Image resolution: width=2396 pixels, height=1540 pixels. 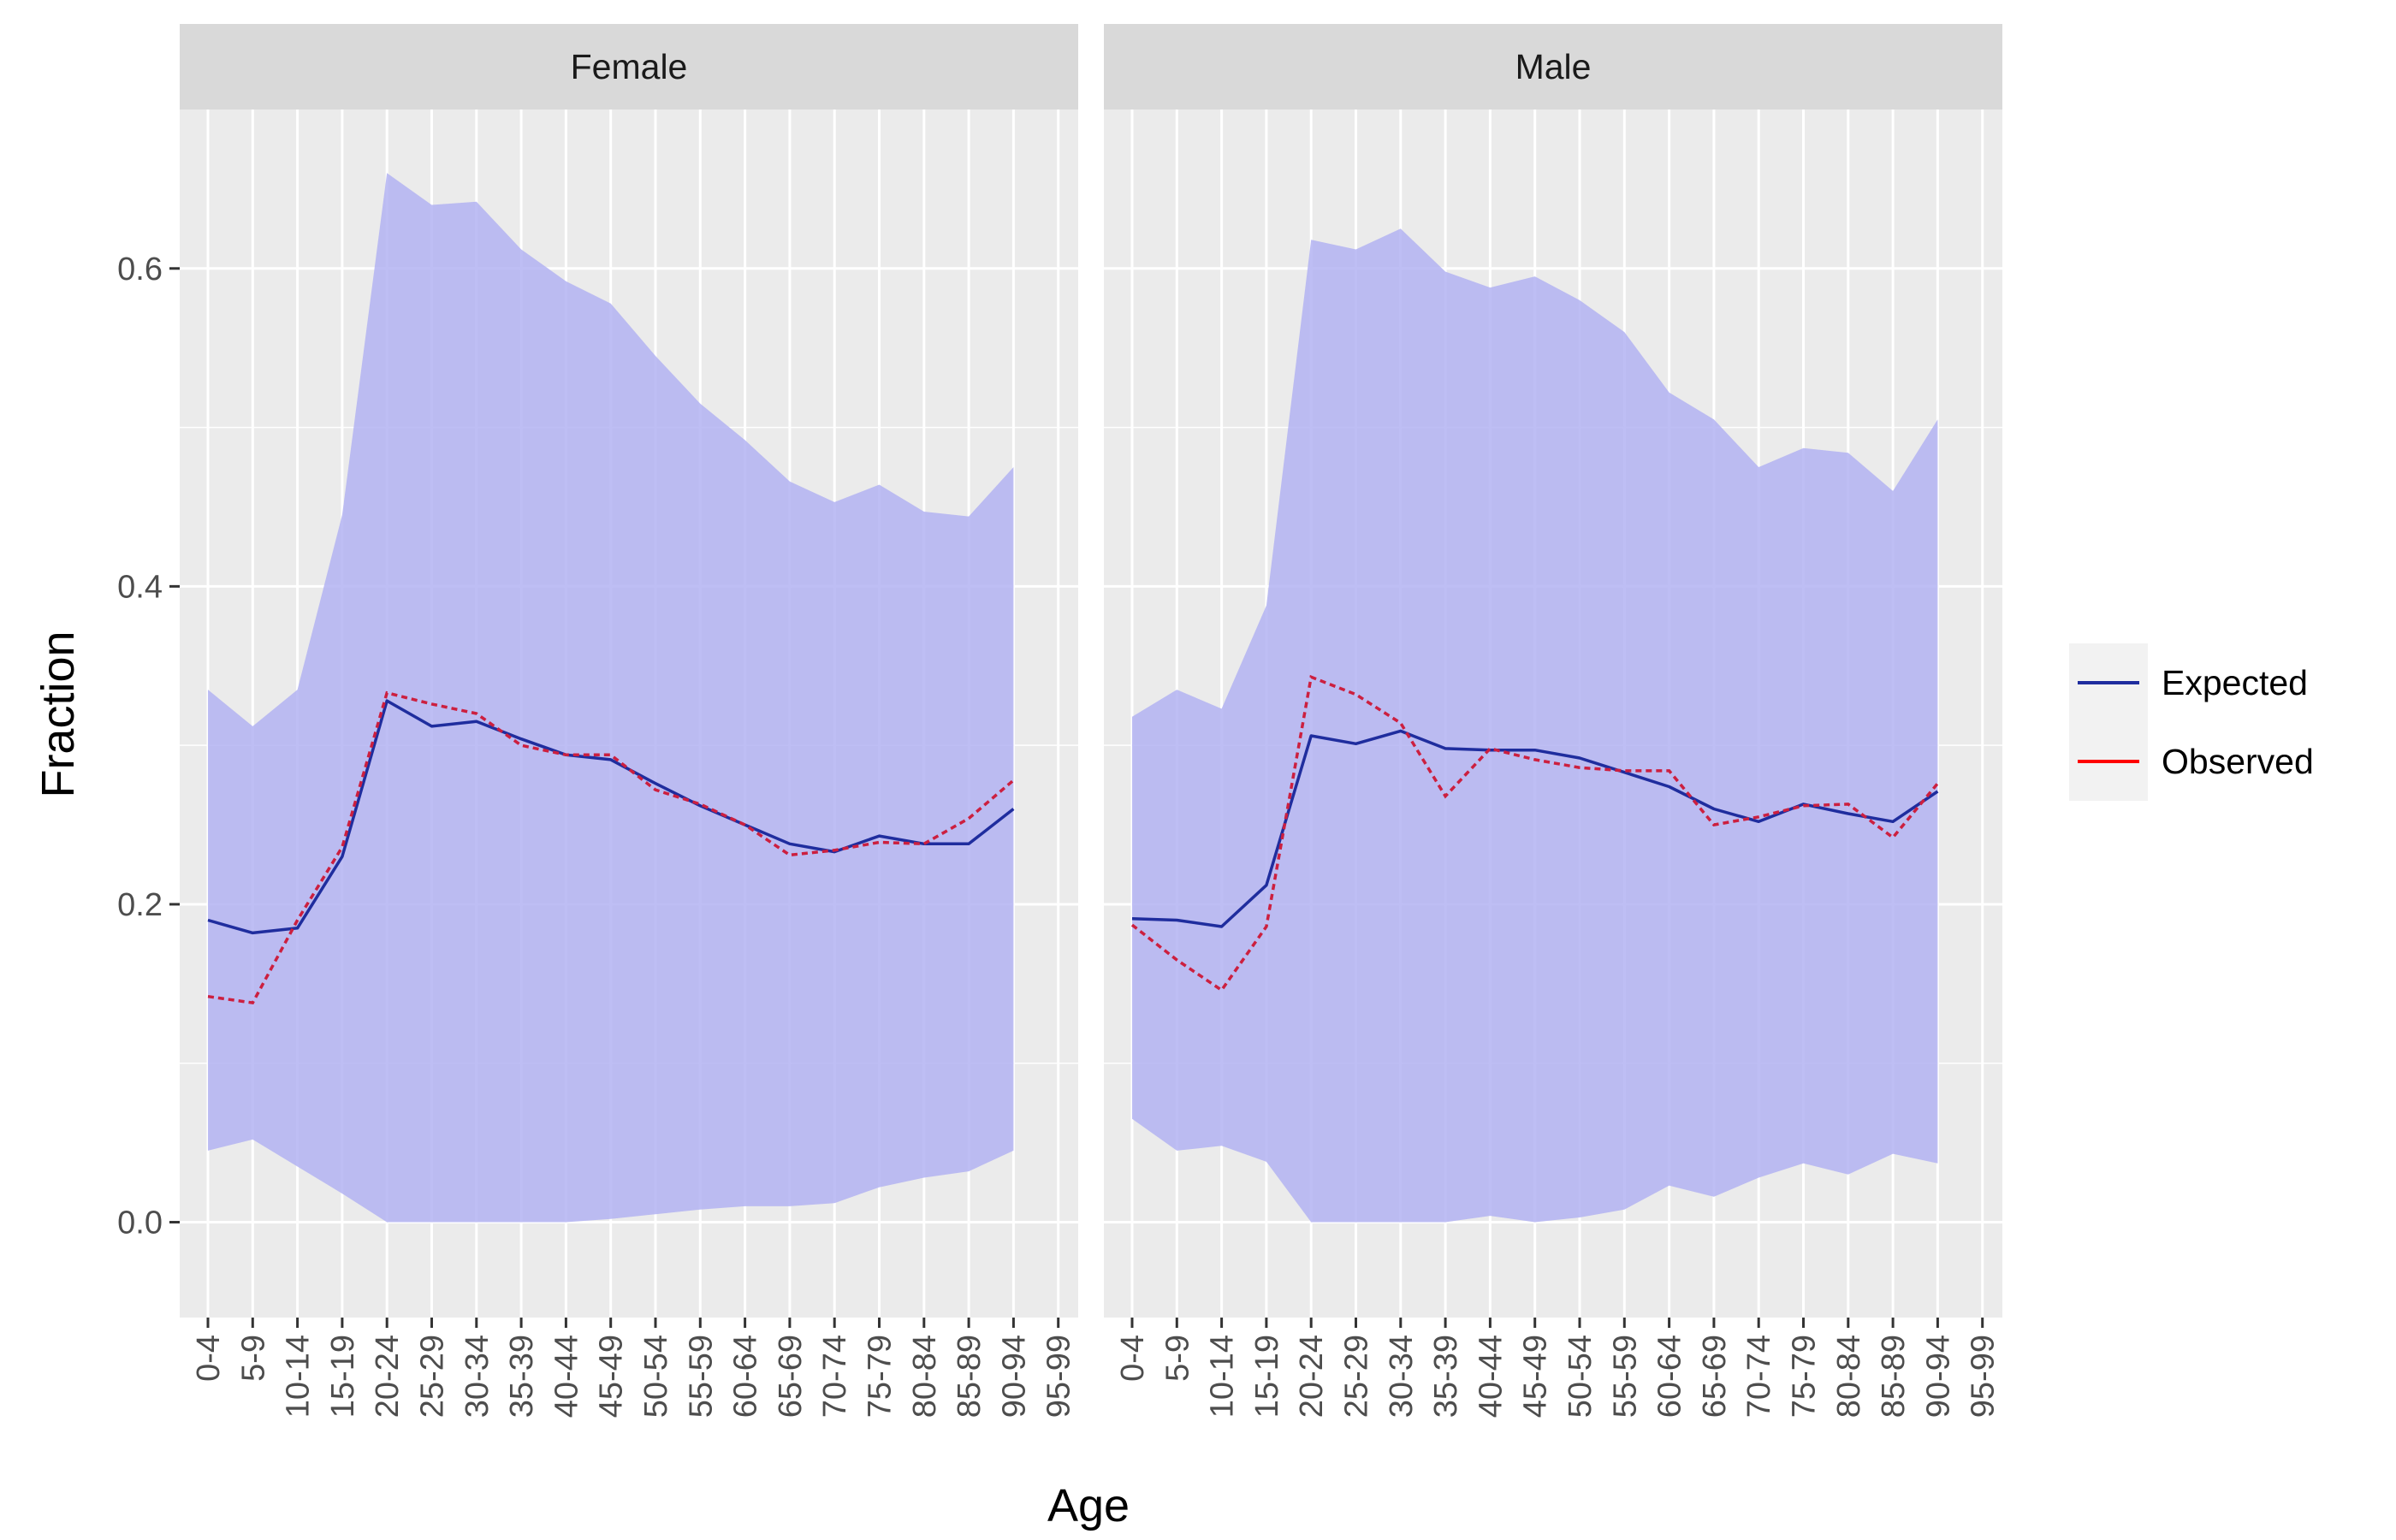 I want to click on strip-male, so click(x=1553, y=67).